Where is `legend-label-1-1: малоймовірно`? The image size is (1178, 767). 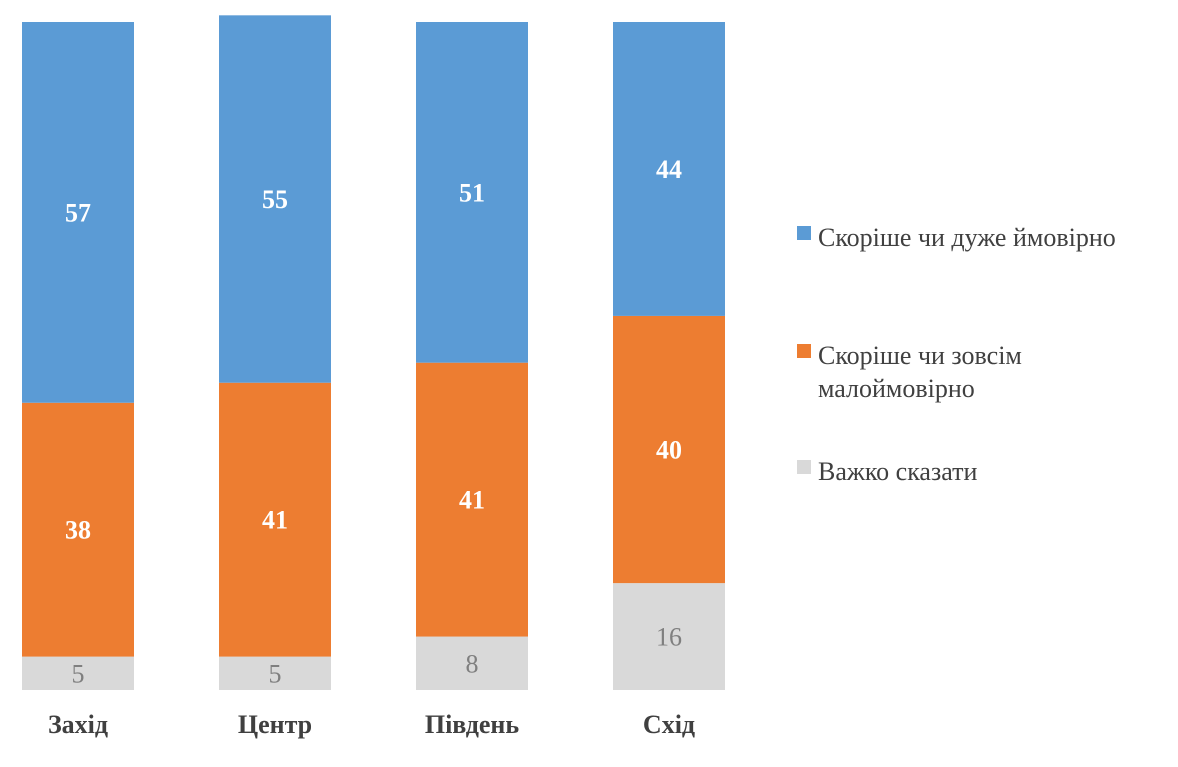
legend-label-1-1: малоймовірно is located at coordinates (896, 388).